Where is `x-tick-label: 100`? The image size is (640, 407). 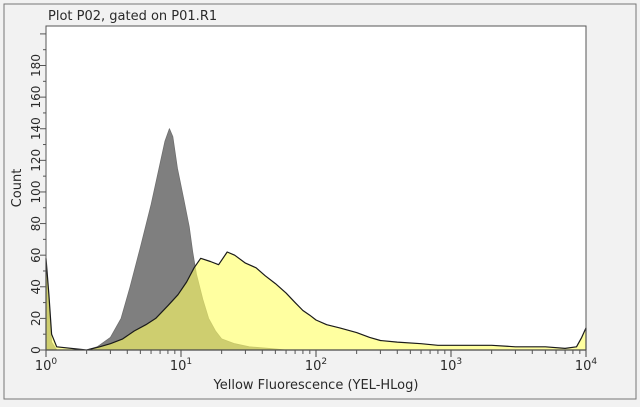
x-tick-label: 100 is located at coordinates (46, 365).